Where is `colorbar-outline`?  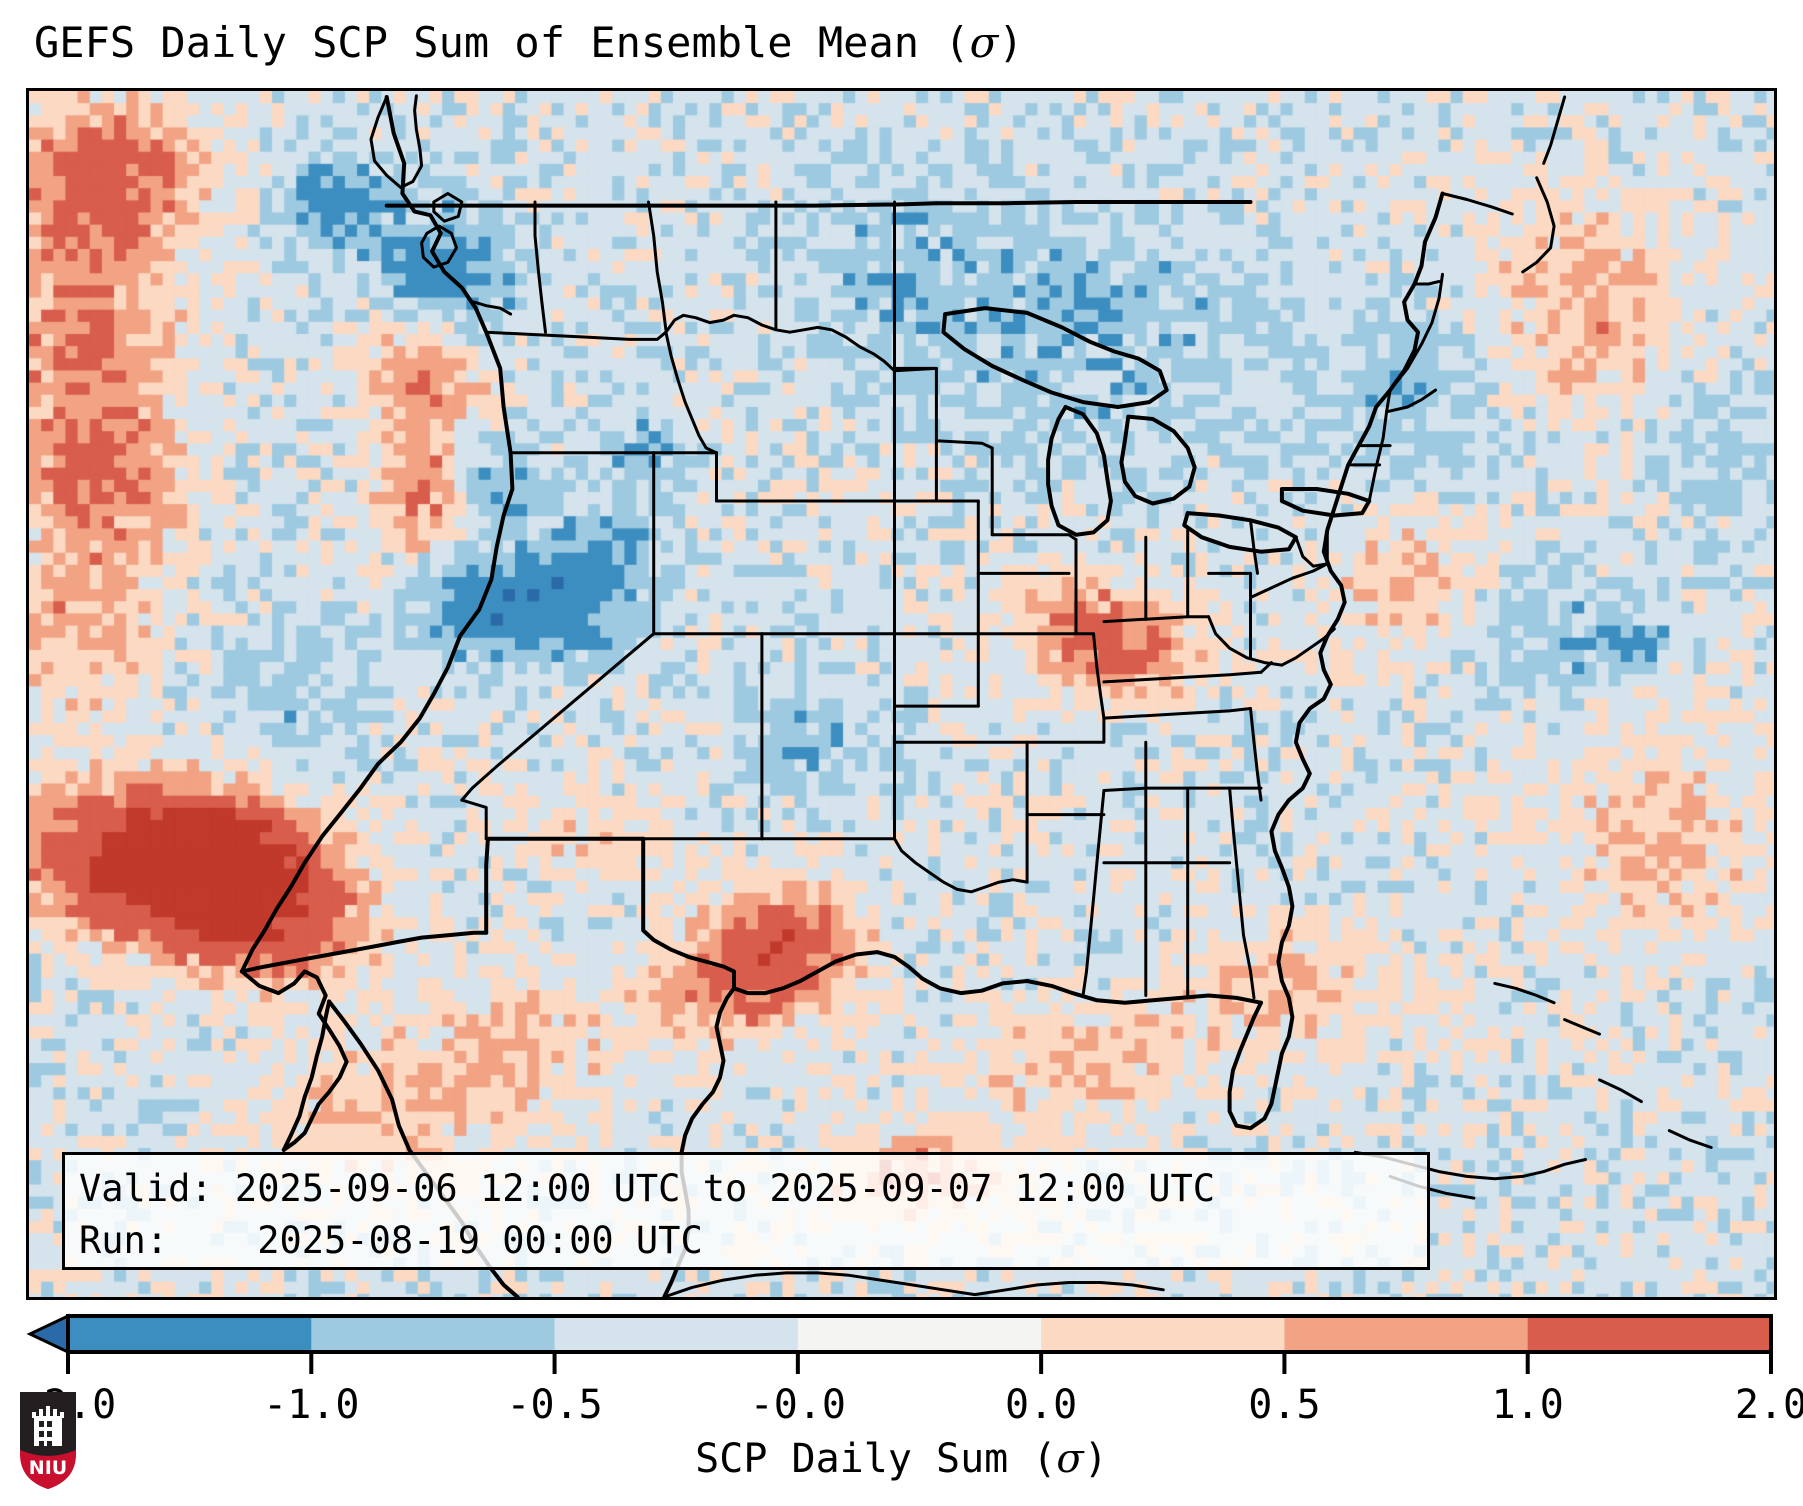
colorbar-outline is located at coordinates (919, 1334).